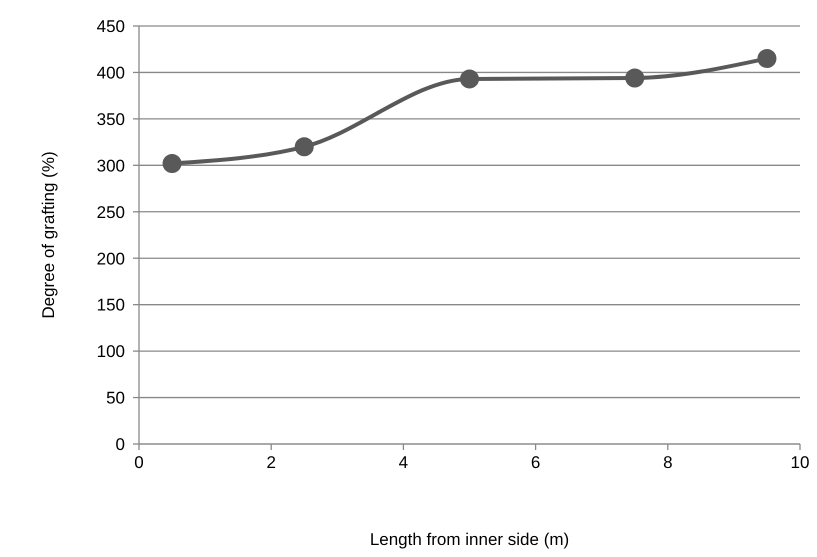  Describe the element at coordinates (48, 235) in the screenshot. I see `y-axis-title: Degree of grafting (%)` at that location.